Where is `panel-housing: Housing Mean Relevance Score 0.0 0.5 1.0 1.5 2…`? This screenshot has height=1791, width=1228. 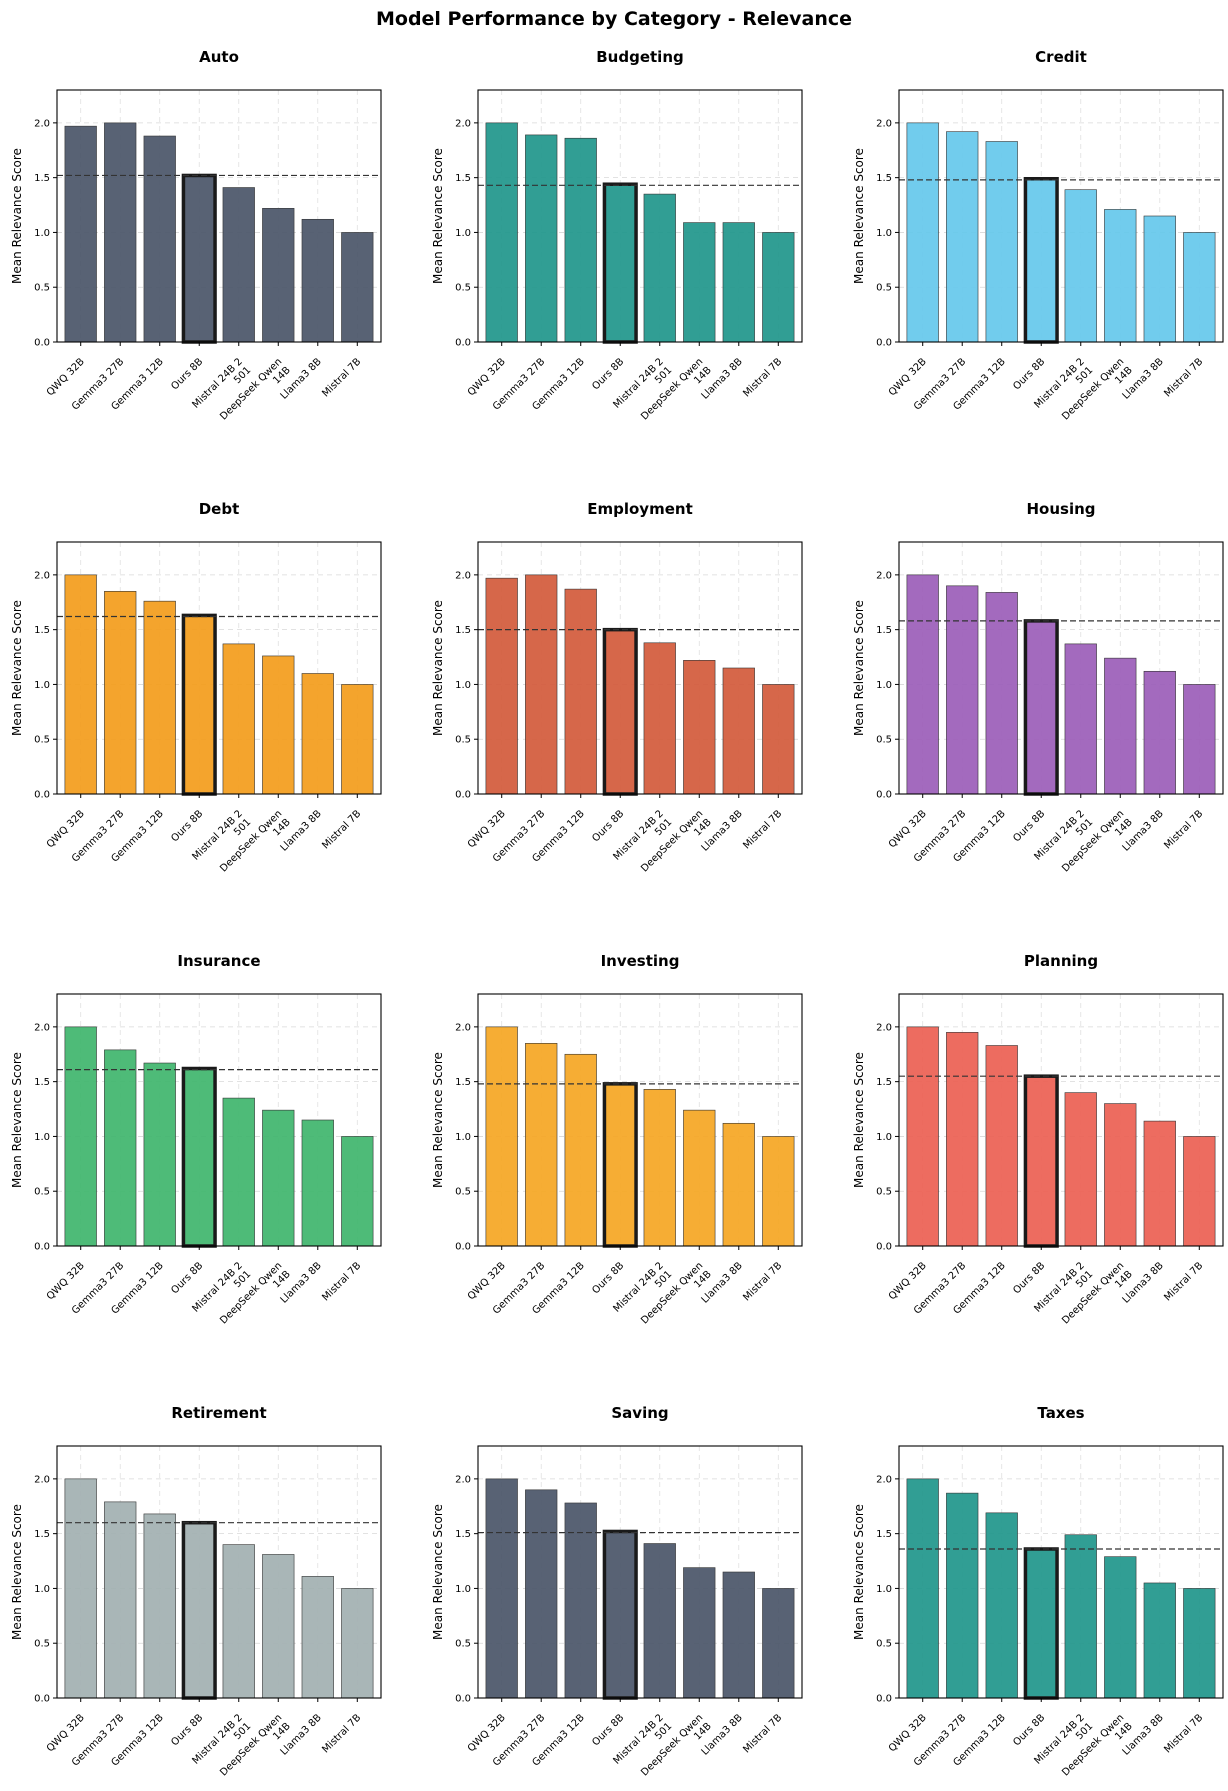
panel-housing: Housing Mean Relevance Score 0.0 0.5 1.0 1.5 2… is located at coordinates (1038, 687).